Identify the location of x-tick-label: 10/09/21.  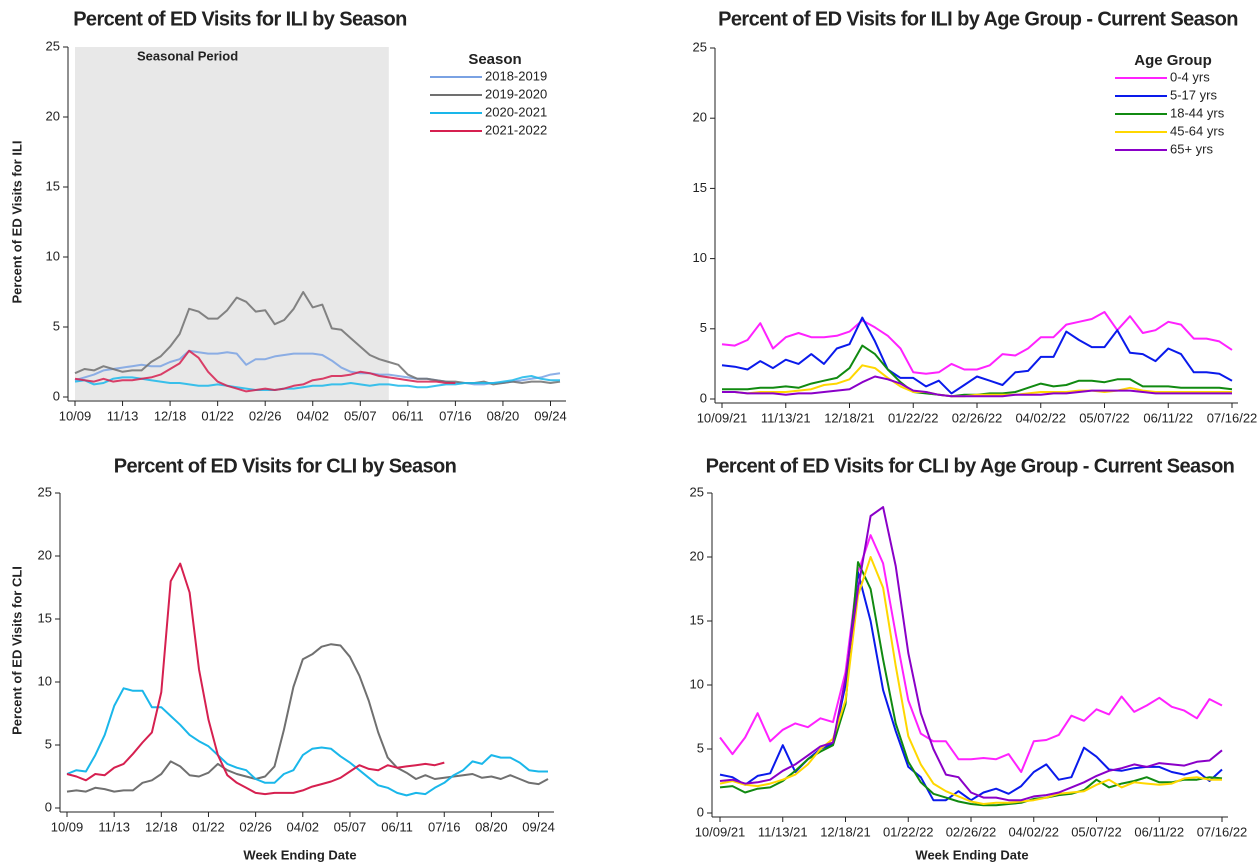
(720, 831).